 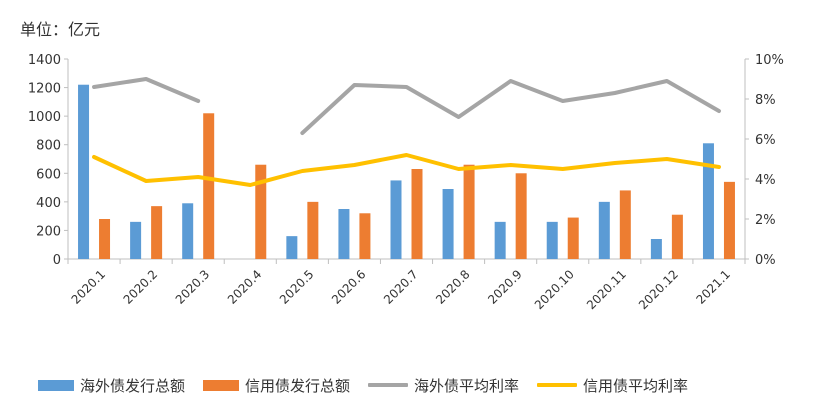 I want to click on x-tick-label: 2020.8, so click(x=453, y=287).